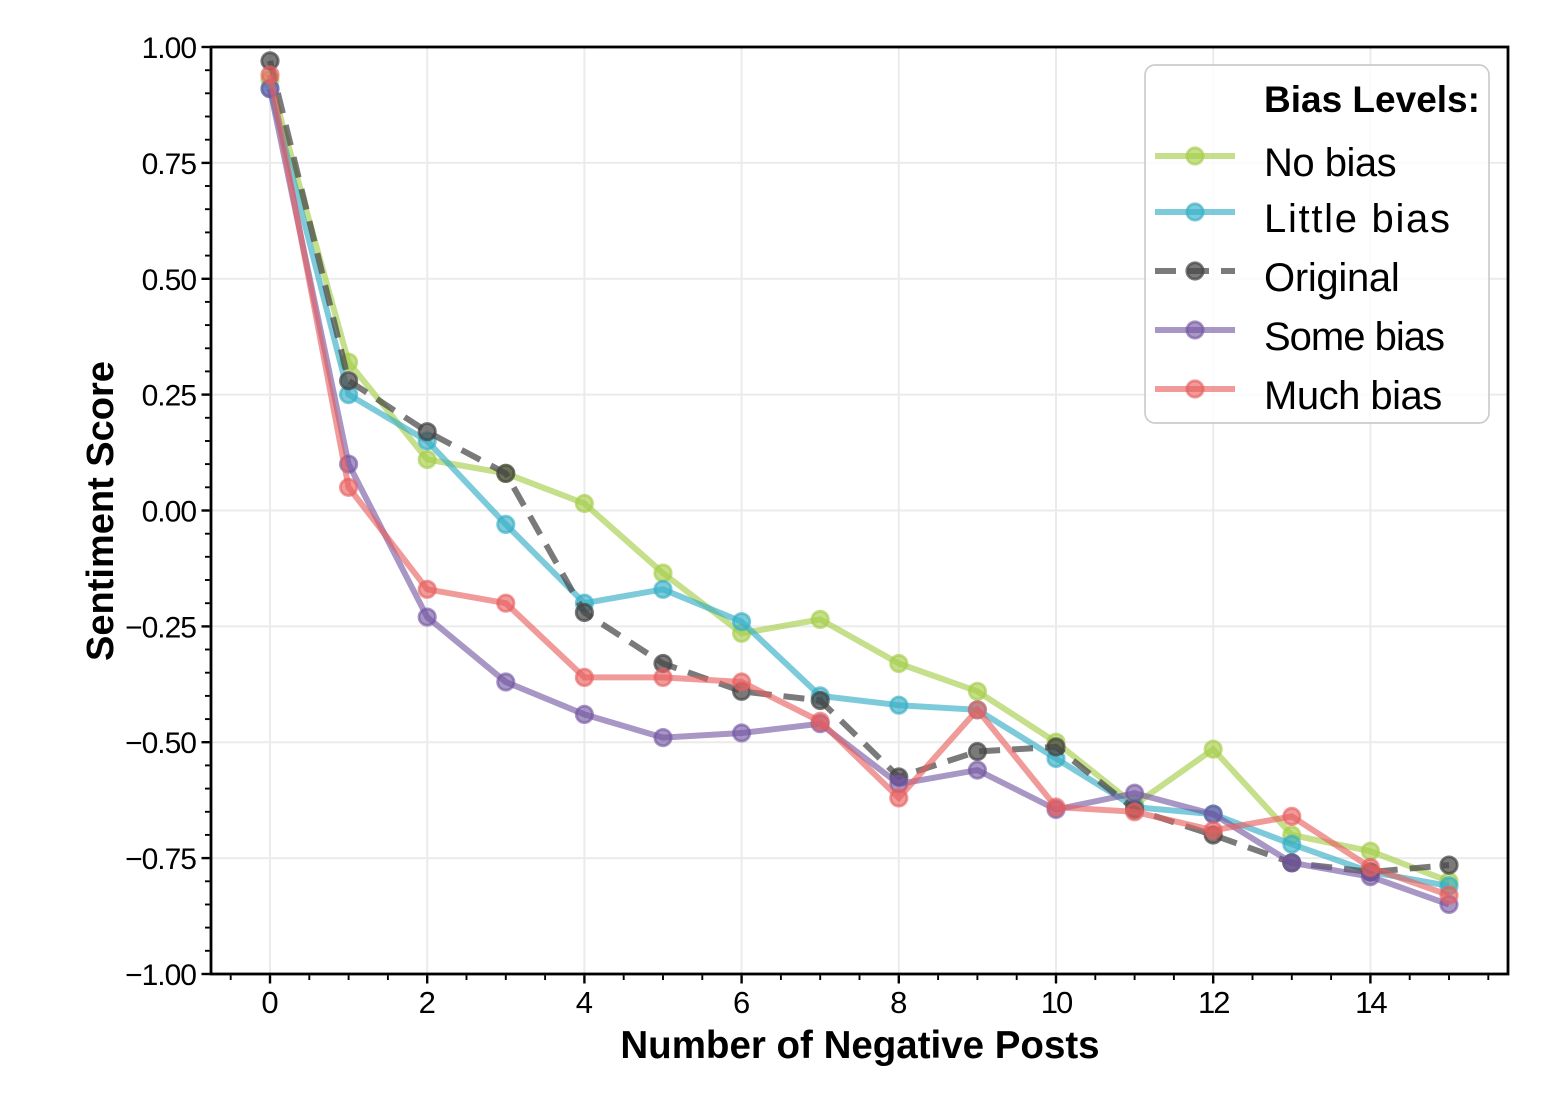 This screenshot has width=1548, height=1115. What do you see at coordinates (269, 1002) in the screenshot?
I see `svg-text: 0` at bounding box center [269, 1002].